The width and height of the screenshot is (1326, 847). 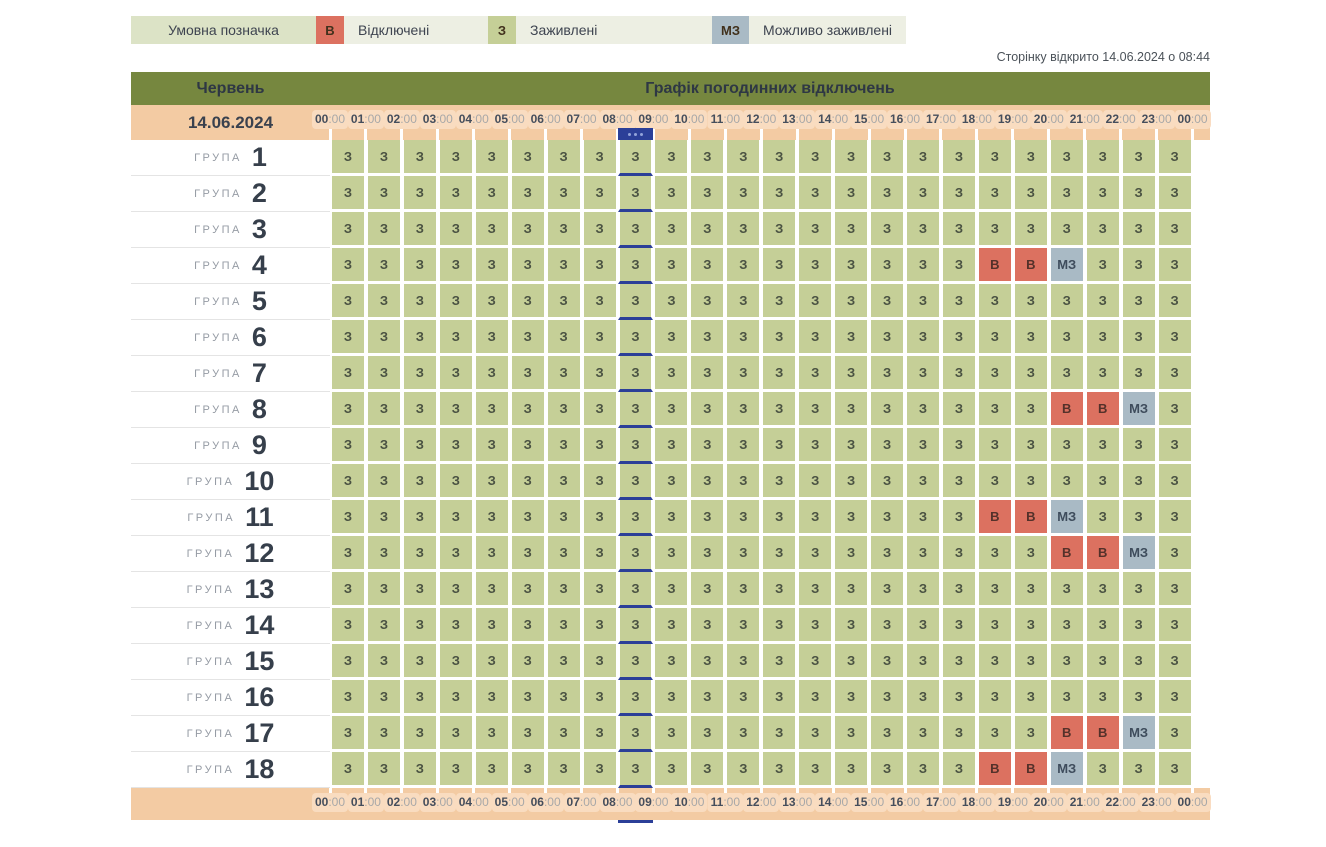 What do you see at coordinates (509, 119) in the screenshot?
I see `time-label: 05:00` at bounding box center [509, 119].